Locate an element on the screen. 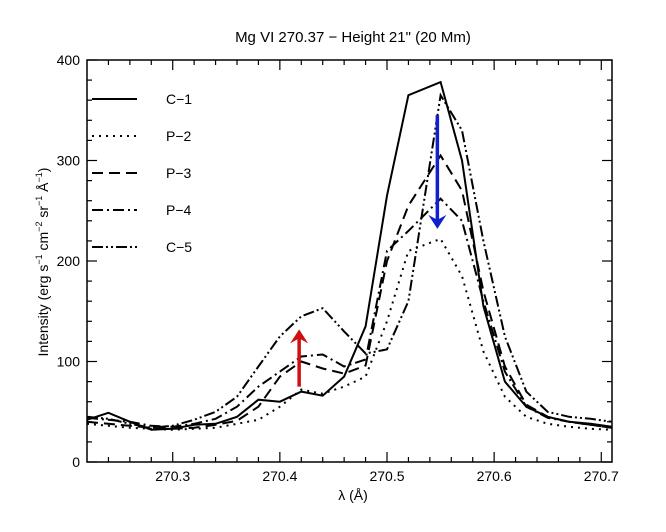  y-tick-label: 0 is located at coordinates (76, 462).